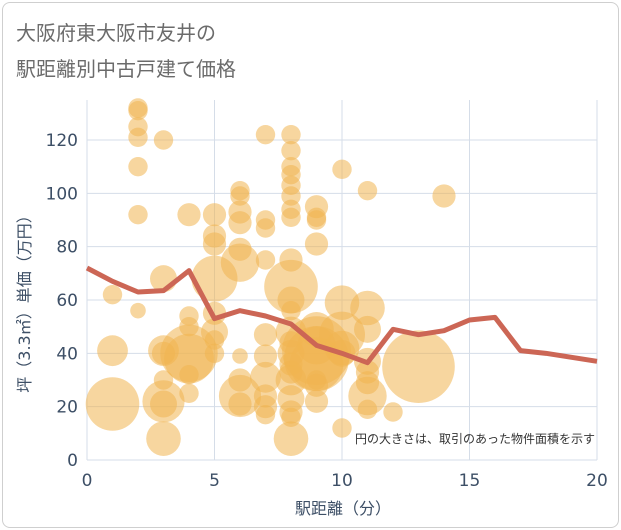 The width and height of the screenshot is (621, 530). Describe the element at coordinates (126, 69) in the screenshot. I see `chart-title-line-2: 駅距離別中古戸建て価格` at that location.